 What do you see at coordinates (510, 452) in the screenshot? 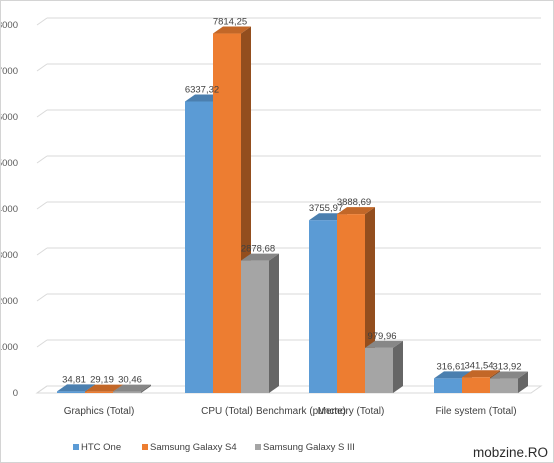
I see `watermark: mobzine.RO` at bounding box center [510, 452].